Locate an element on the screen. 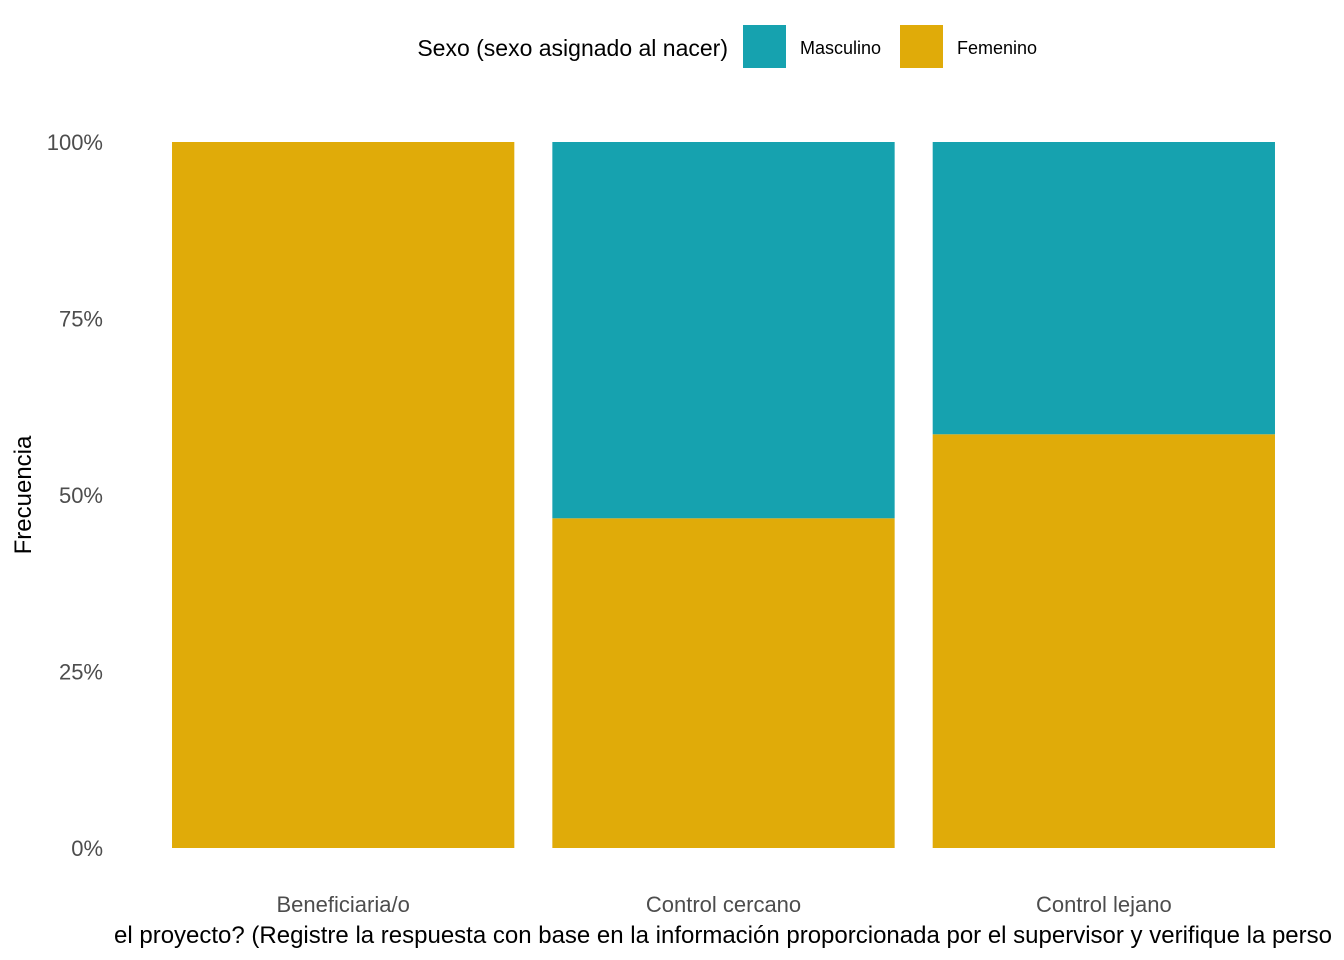 This screenshot has width=1344, height=960. y-tick-label: 50% is located at coordinates (81, 495).